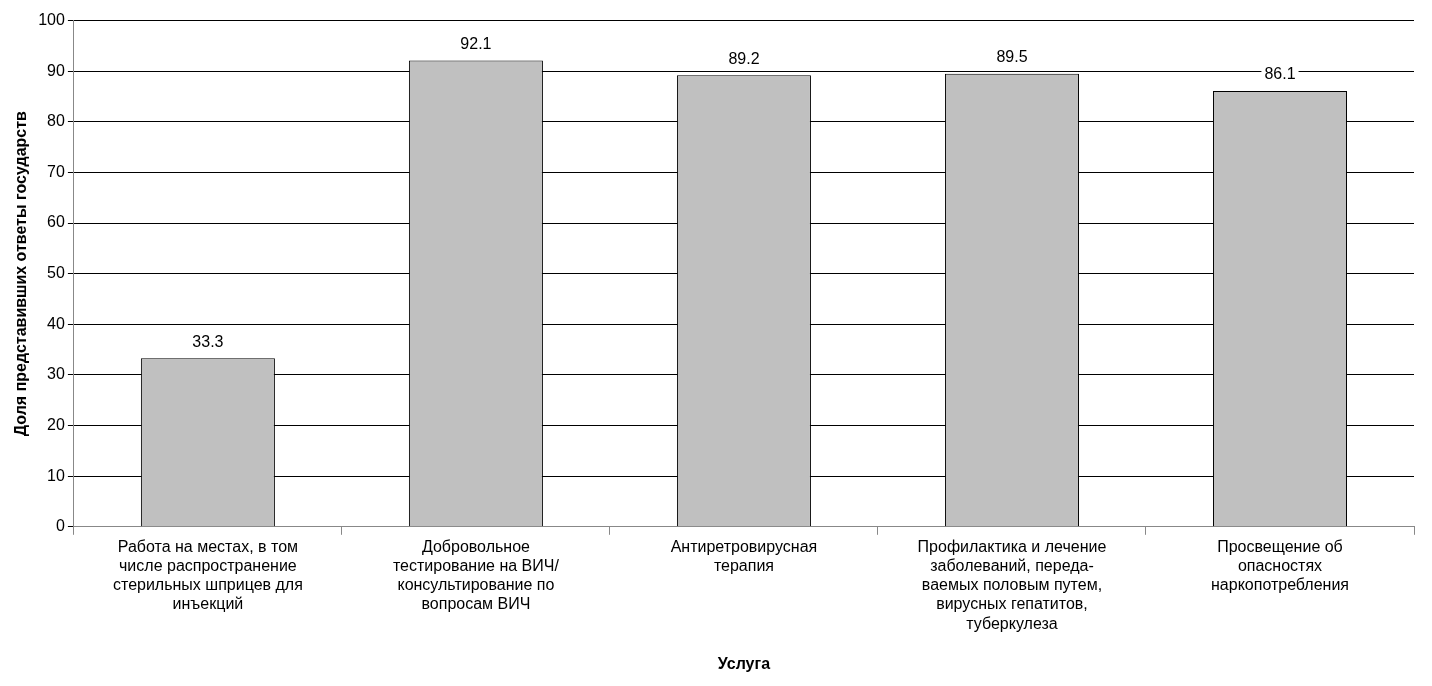 The height and width of the screenshot is (686, 1432). I want to click on y-axis-title: Доля представивших ответы государств, so click(21, 273).